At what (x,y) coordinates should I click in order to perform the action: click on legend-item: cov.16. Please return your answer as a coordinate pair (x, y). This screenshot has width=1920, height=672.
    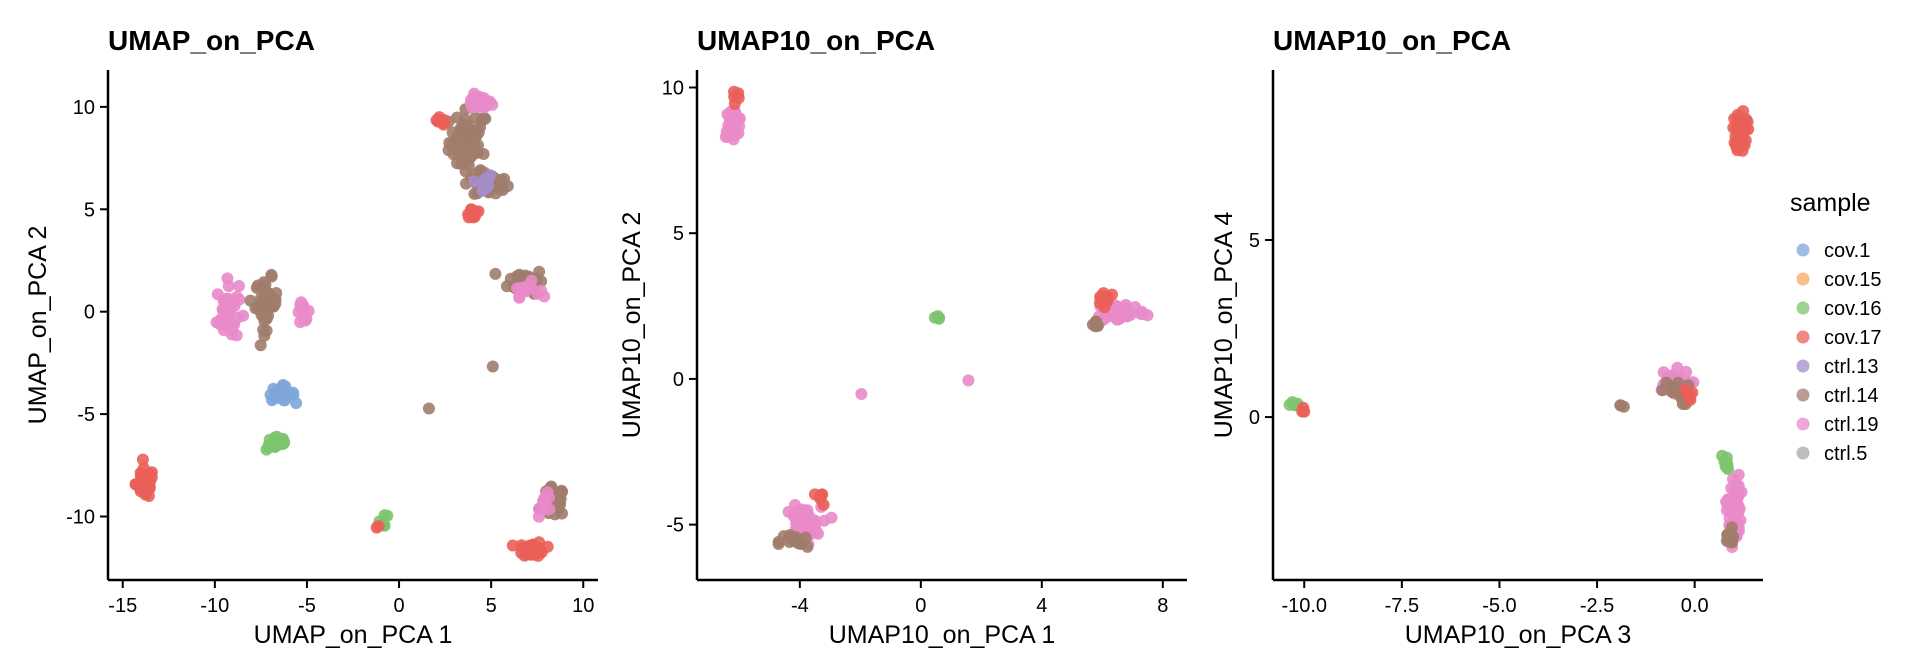
    Looking at the image, I should click on (1838, 309).